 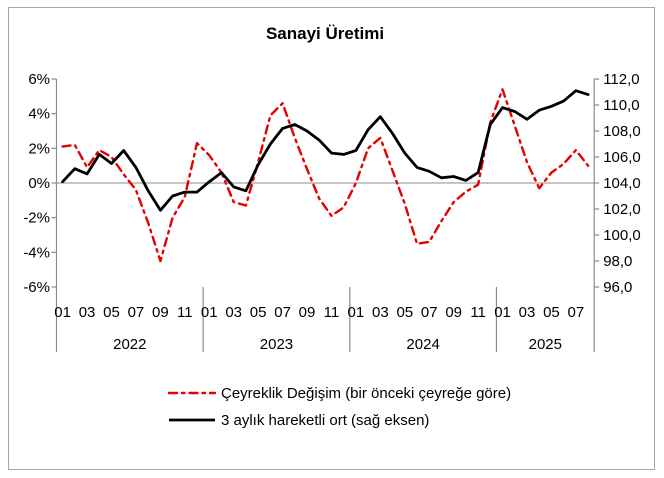 I want to click on x-year-label: 2025, so click(x=545, y=344).